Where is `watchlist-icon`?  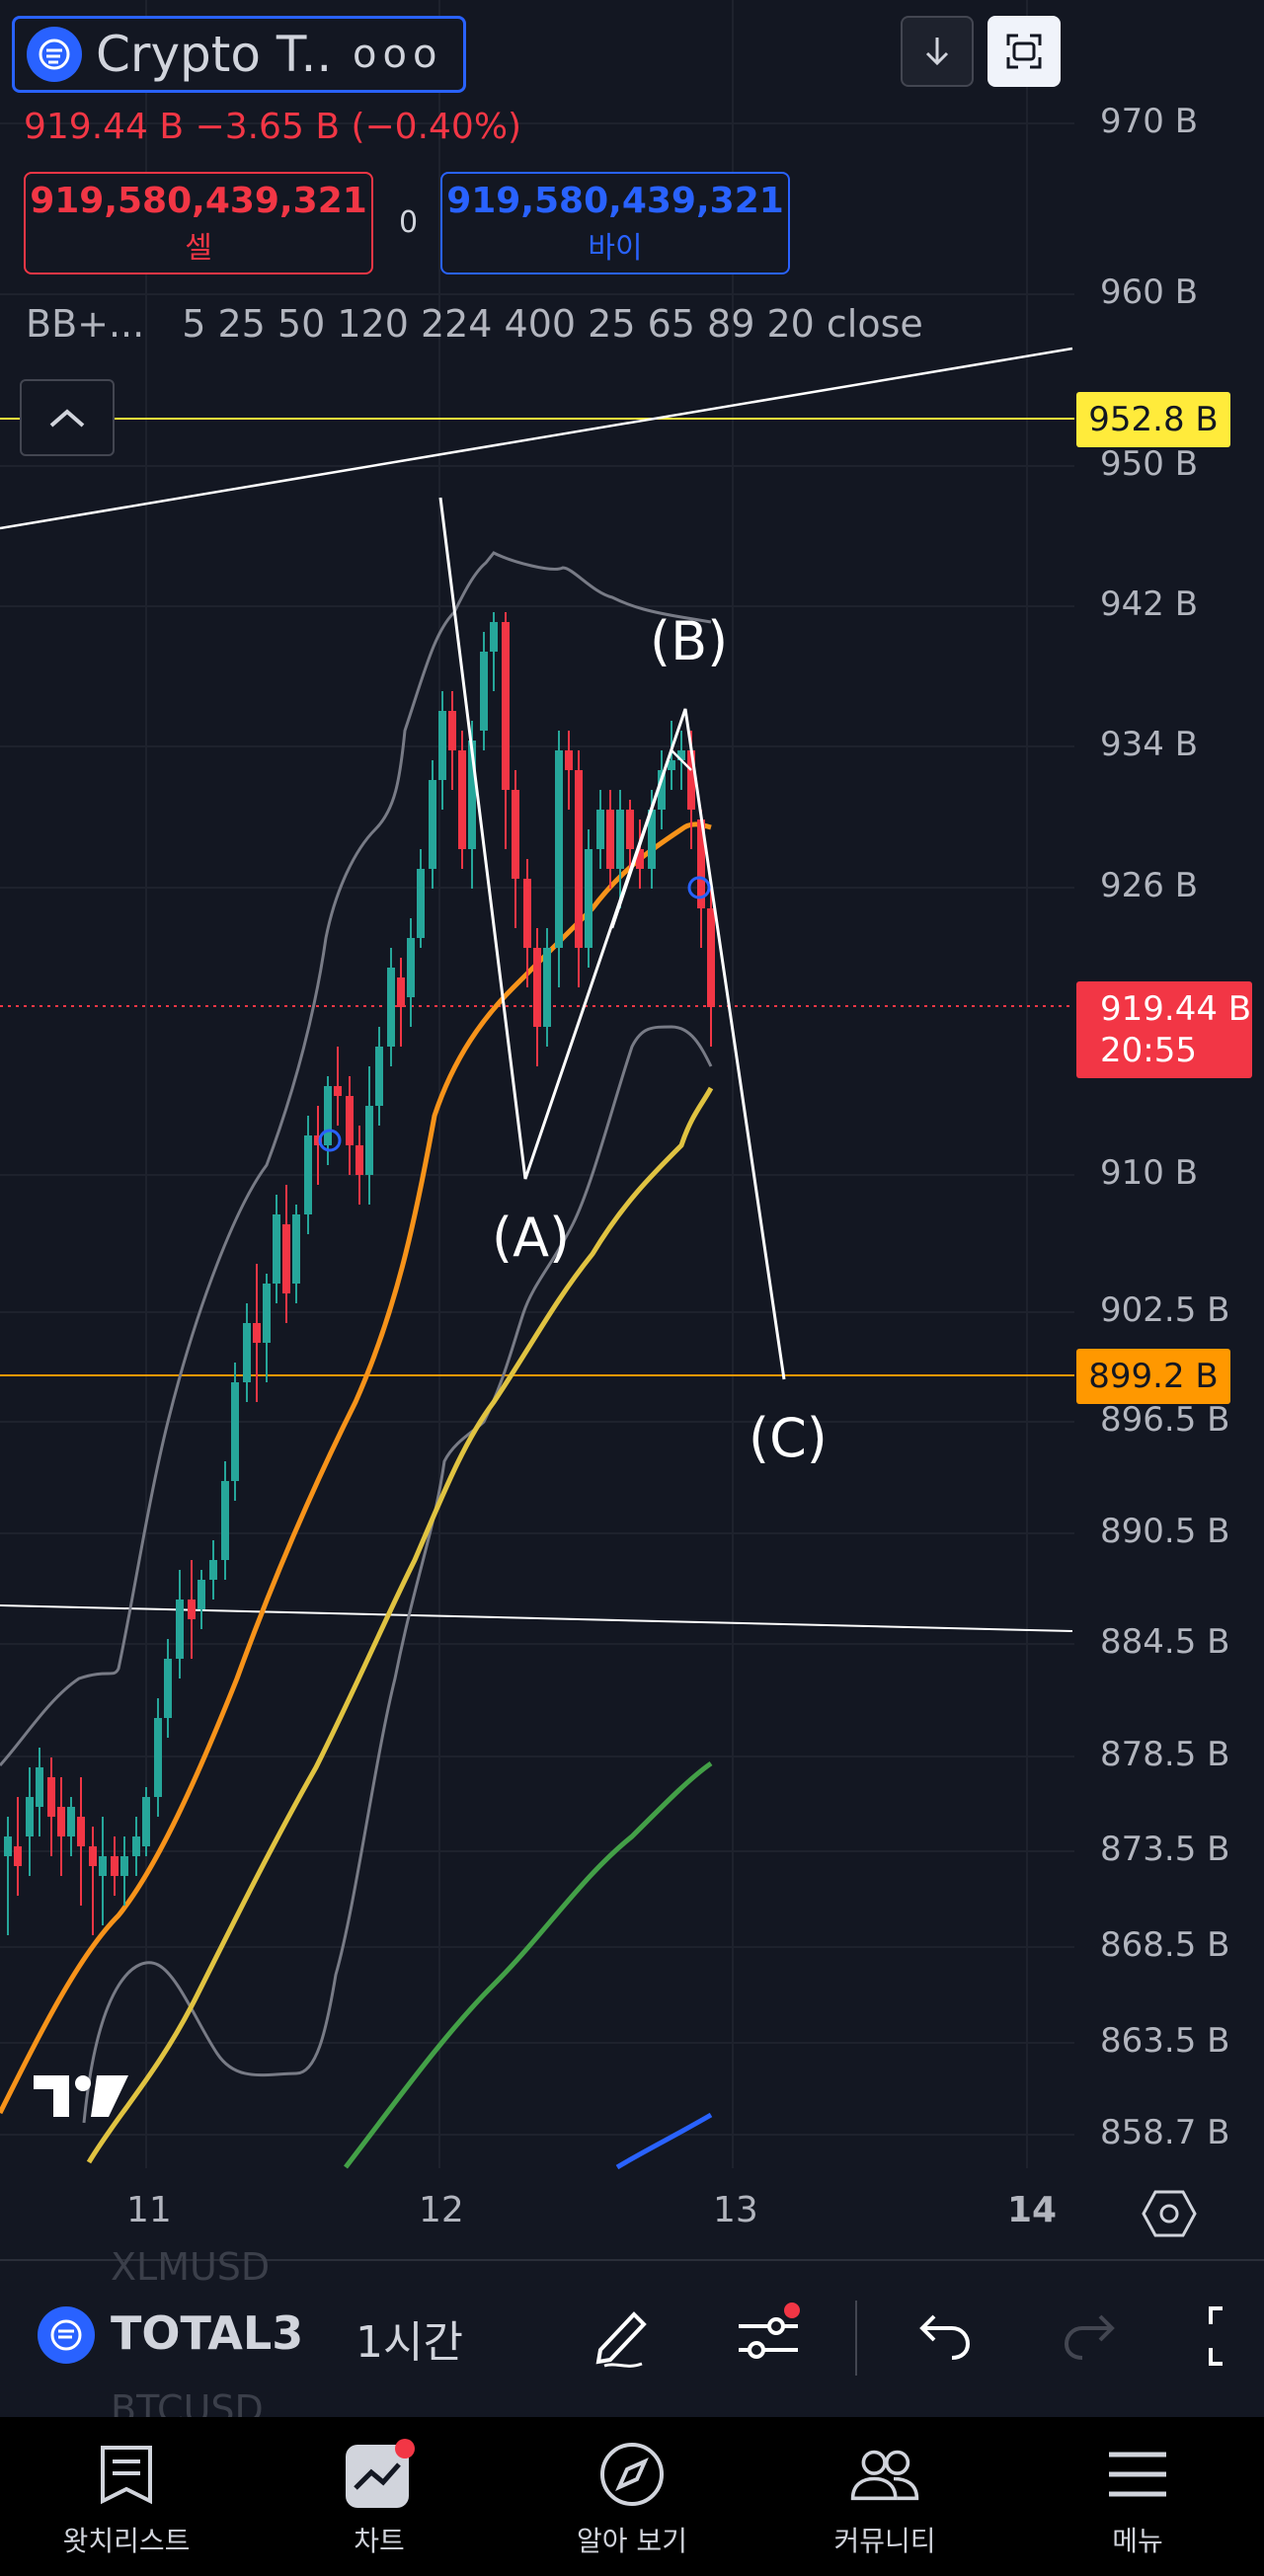
watchlist-icon is located at coordinates (127, 2474).